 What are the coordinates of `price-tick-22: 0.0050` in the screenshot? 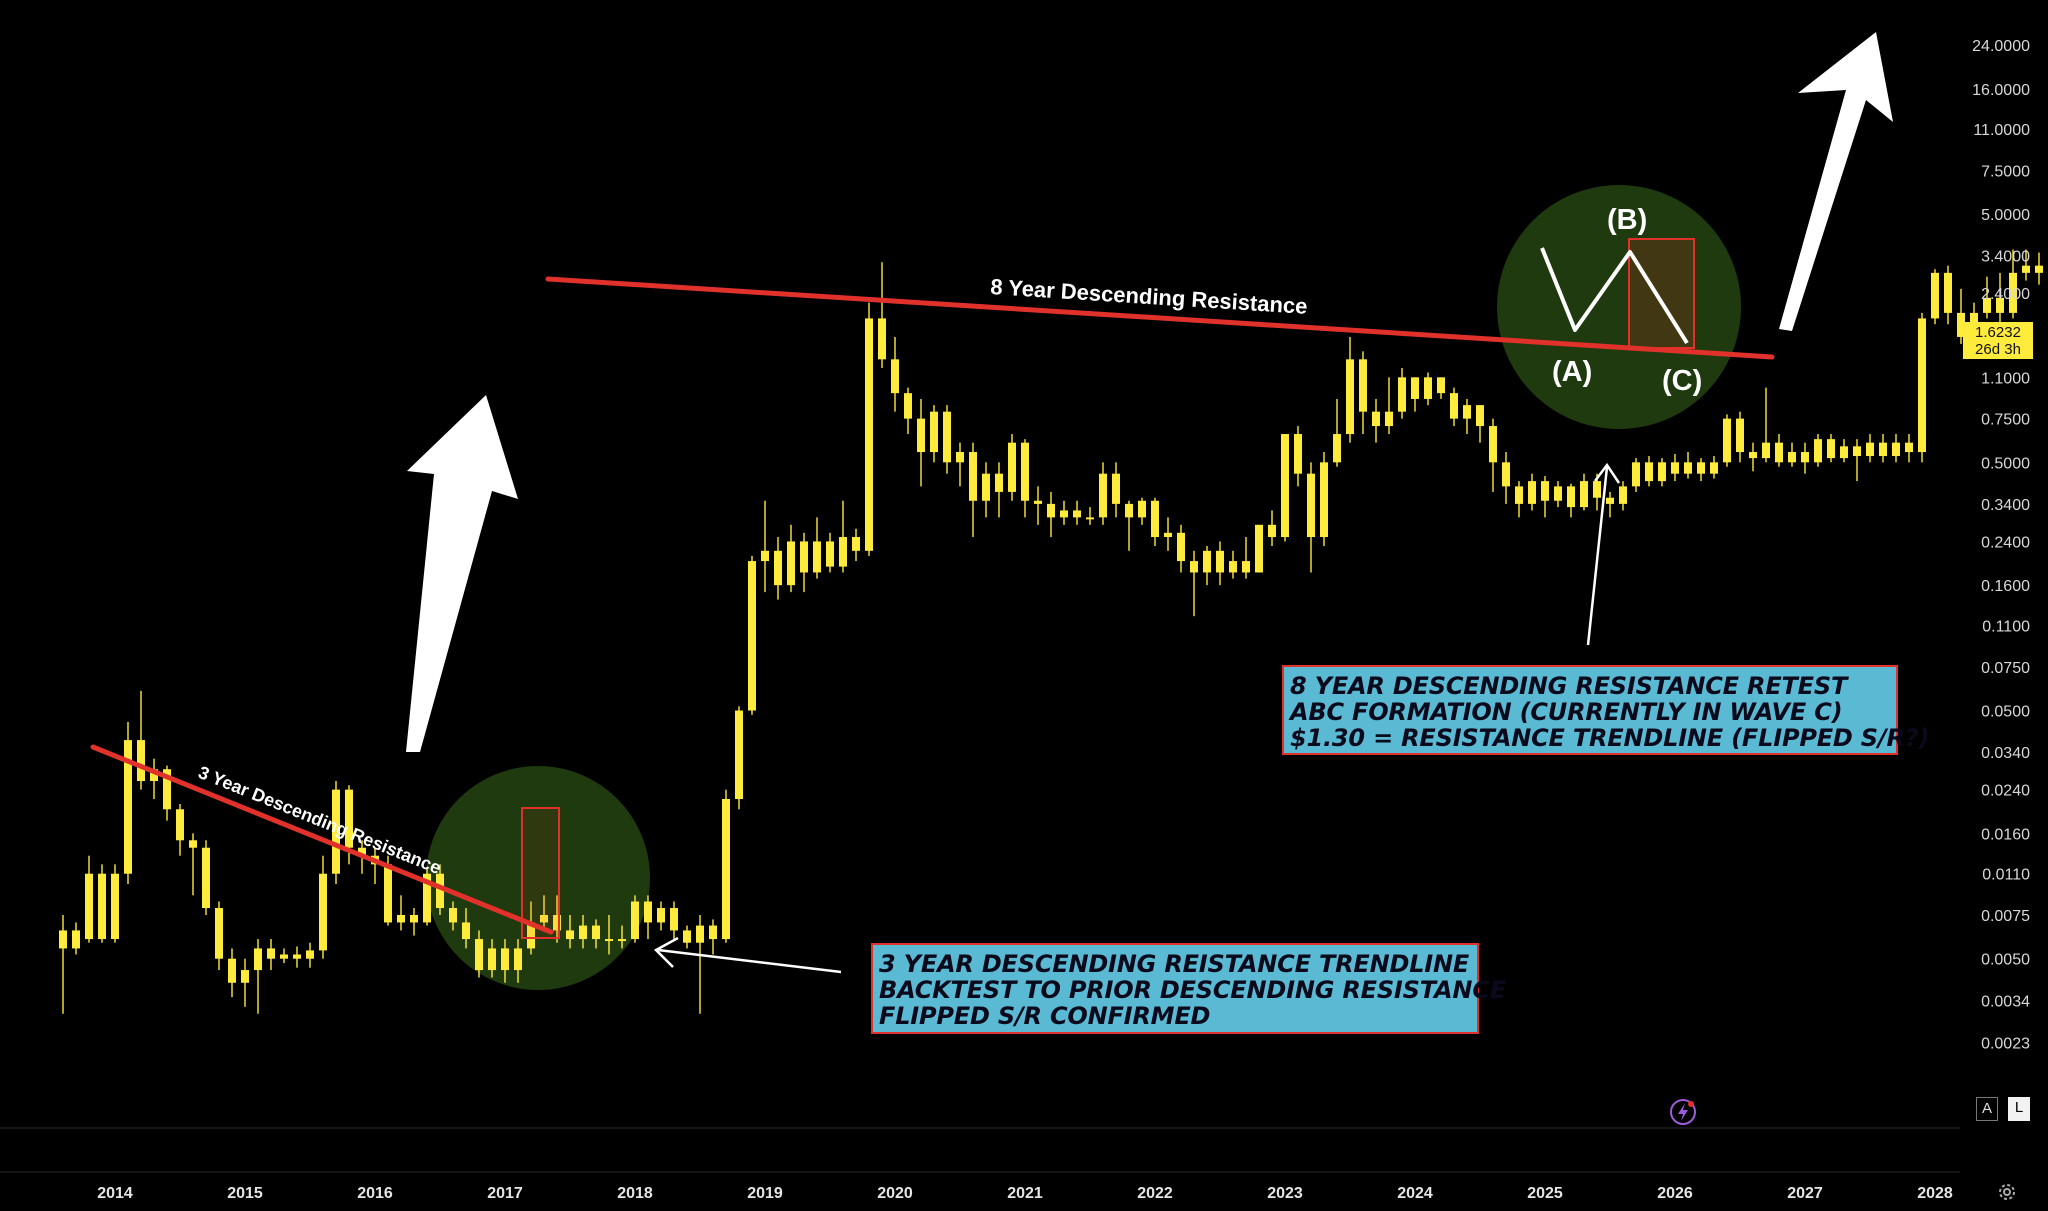 It's located at (2005, 960).